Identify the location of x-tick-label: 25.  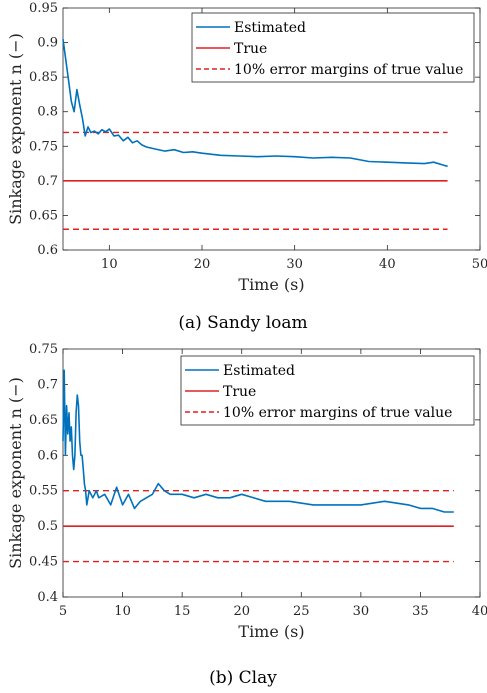
(301, 611).